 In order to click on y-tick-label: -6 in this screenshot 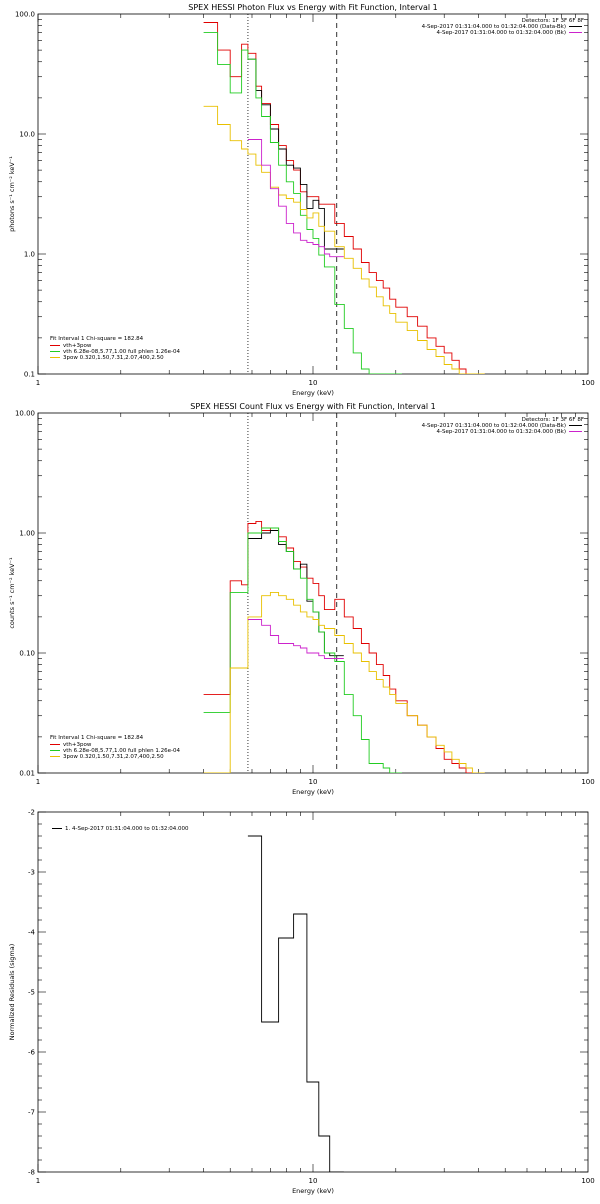, I will do `click(32, 1053)`.